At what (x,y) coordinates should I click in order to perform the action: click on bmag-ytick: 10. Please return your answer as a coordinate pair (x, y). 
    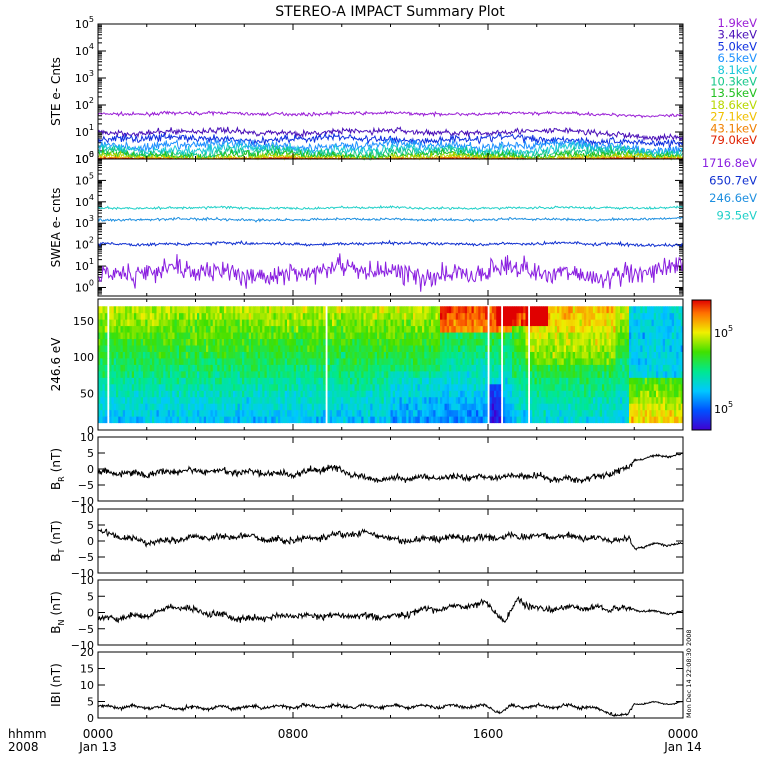
    Looking at the image, I should click on (87, 685).